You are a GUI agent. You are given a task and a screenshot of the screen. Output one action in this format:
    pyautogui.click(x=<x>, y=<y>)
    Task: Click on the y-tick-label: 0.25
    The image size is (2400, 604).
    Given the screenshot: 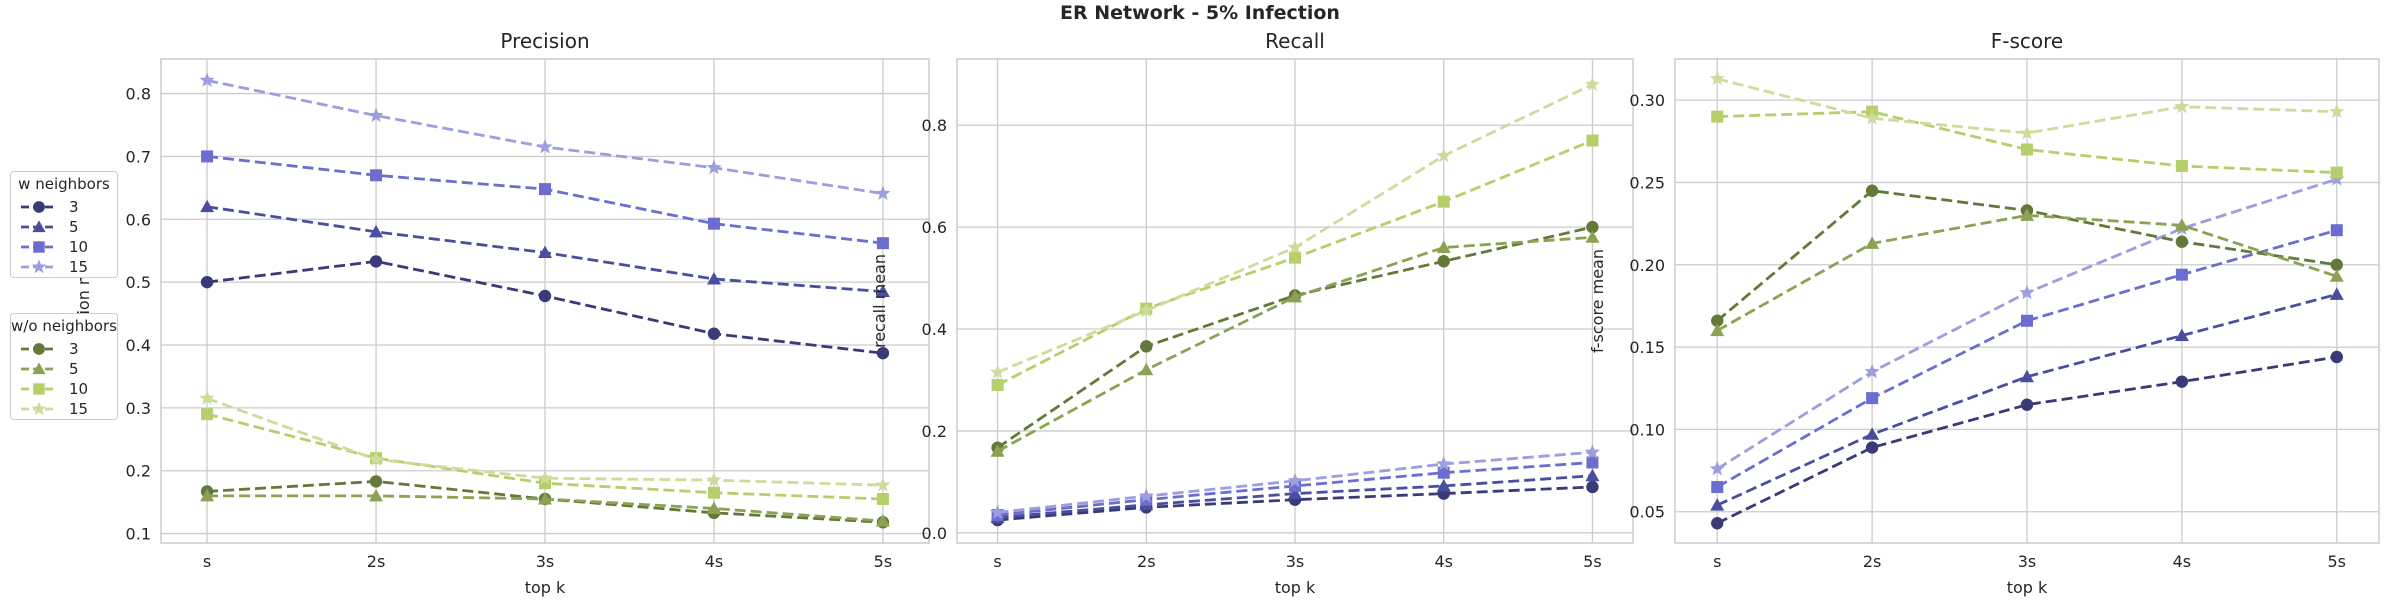 What is the action you would take?
    pyautogui.click(x=1647, y=182)
    